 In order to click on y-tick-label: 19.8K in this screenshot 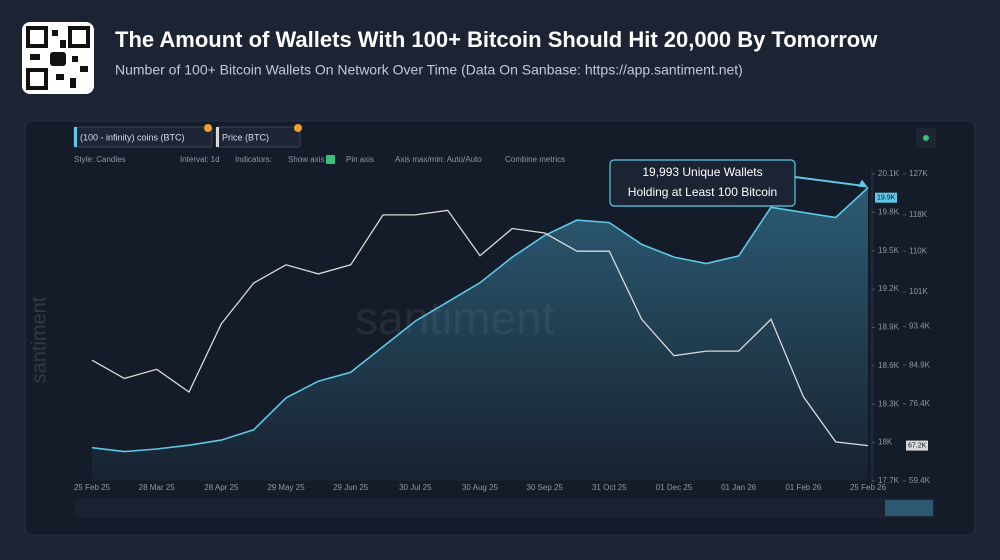, I will do `click(889, 211)`.